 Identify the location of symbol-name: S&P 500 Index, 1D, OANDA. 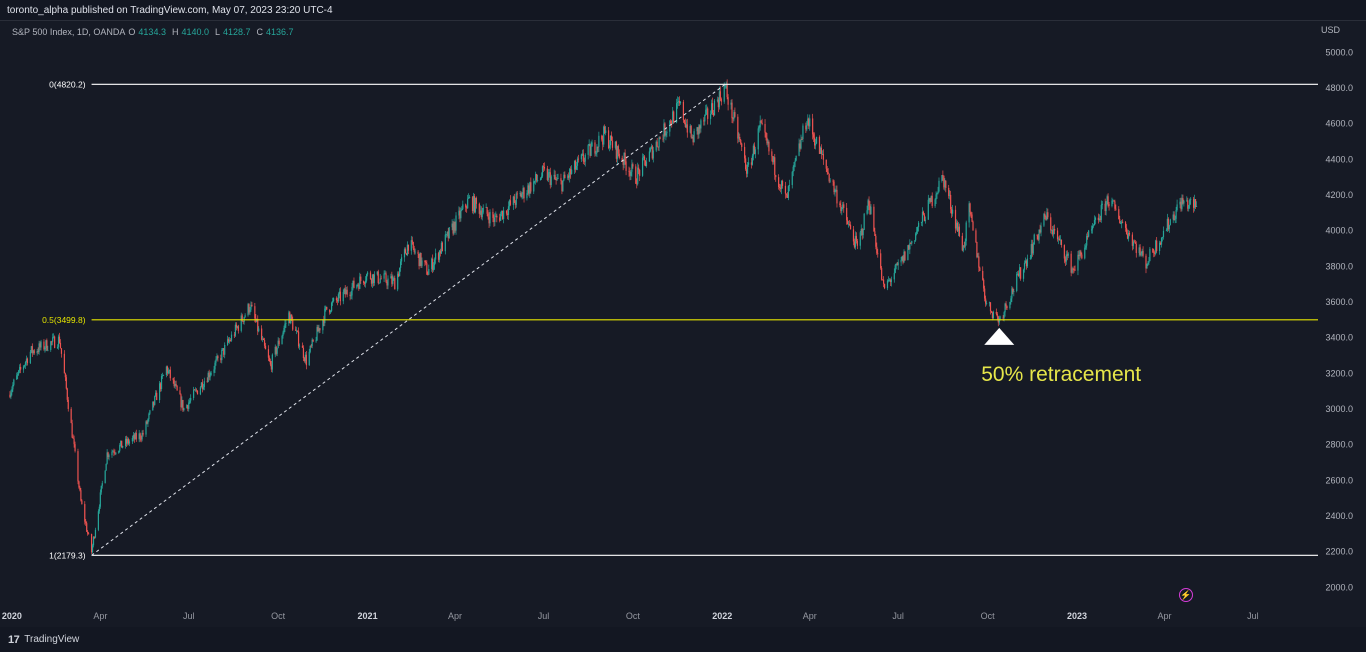
(69, 32).